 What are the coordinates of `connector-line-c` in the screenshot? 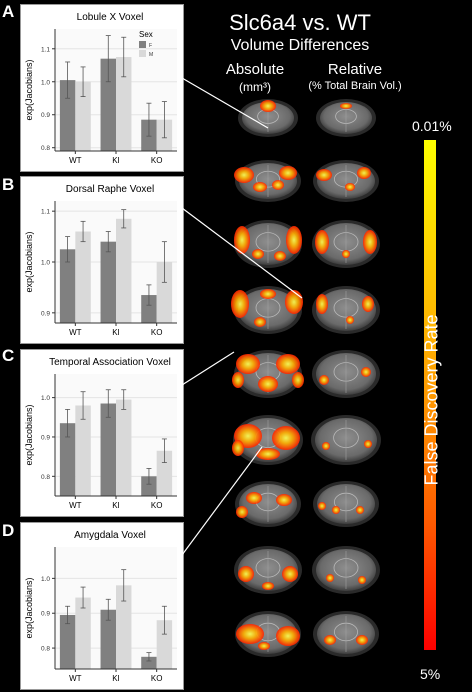 It's located at (208, 368).